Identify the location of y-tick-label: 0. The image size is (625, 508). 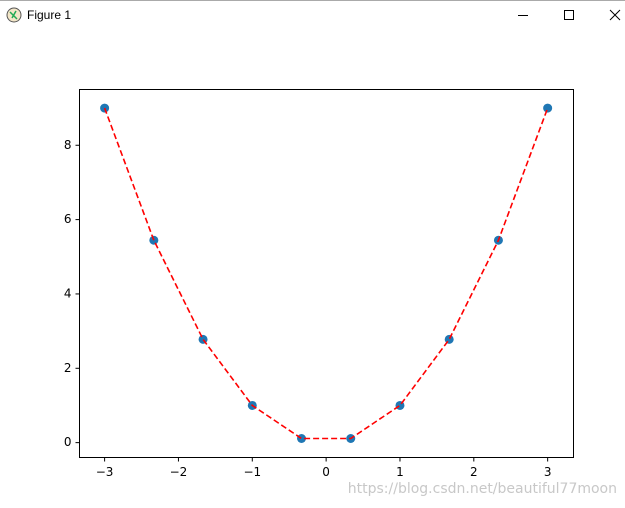
(68, 442).